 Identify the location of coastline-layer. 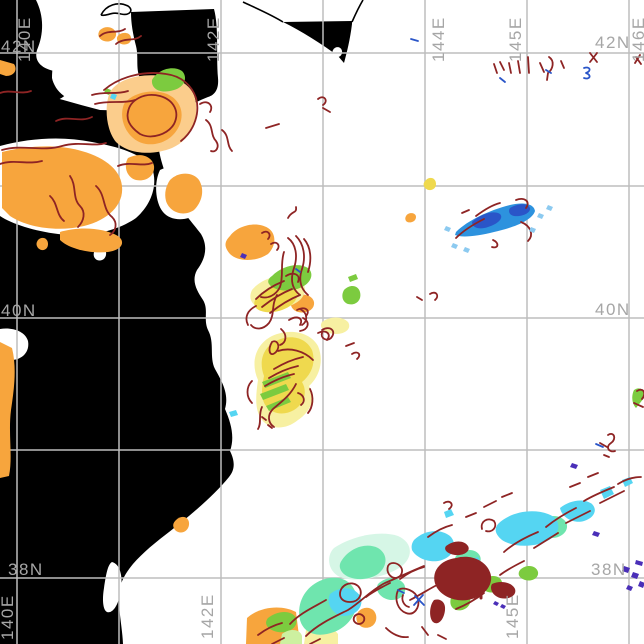
(232, 11).